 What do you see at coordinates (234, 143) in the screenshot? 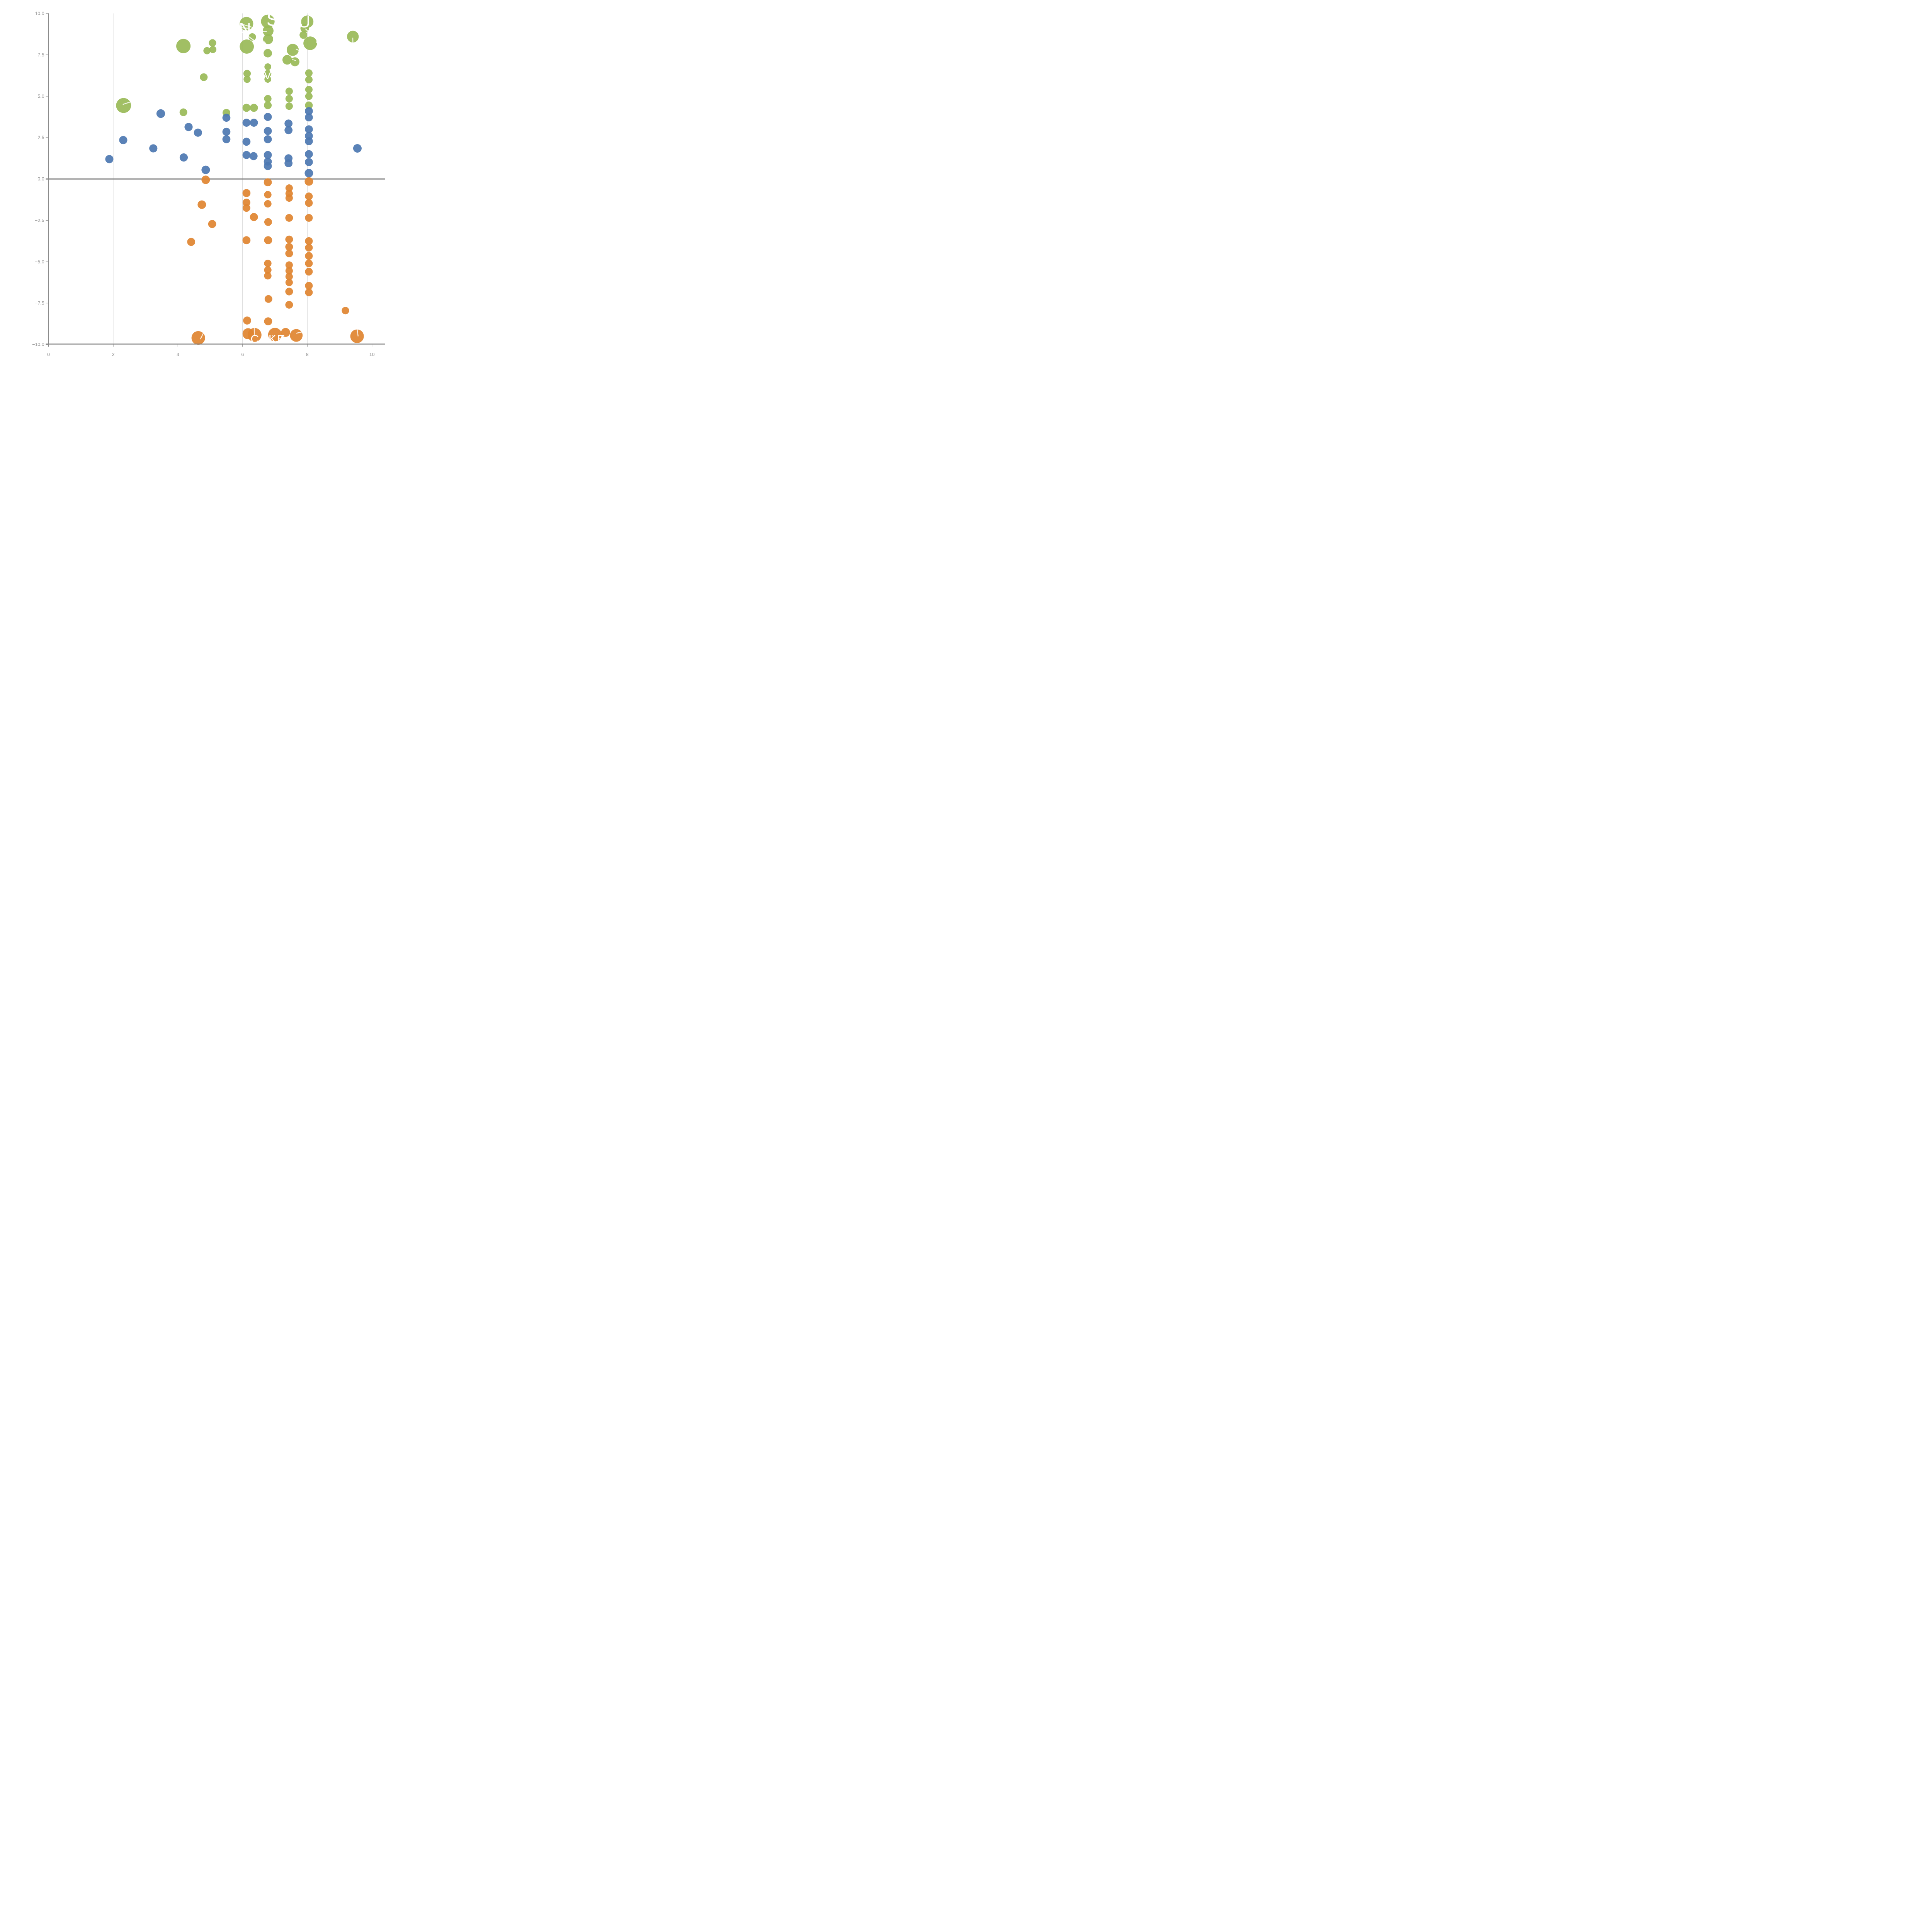
I see `series-blue` at bounding box center [234, 143].